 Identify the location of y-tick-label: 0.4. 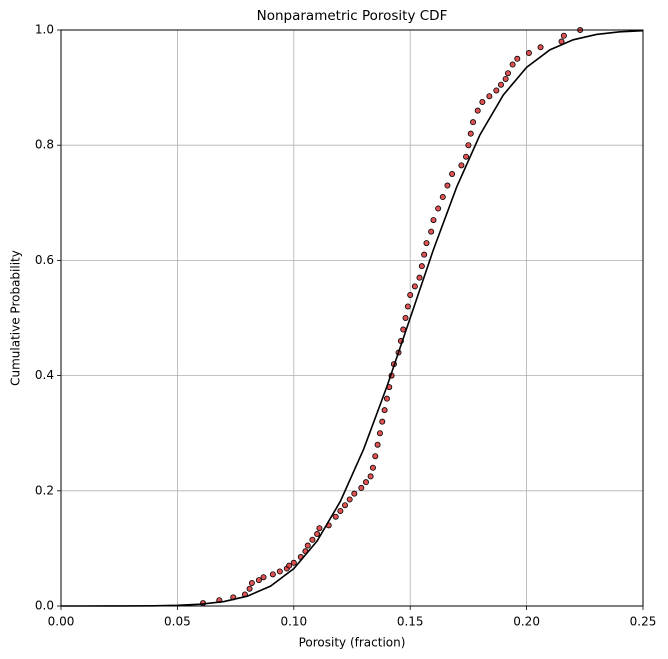
(44, 375).